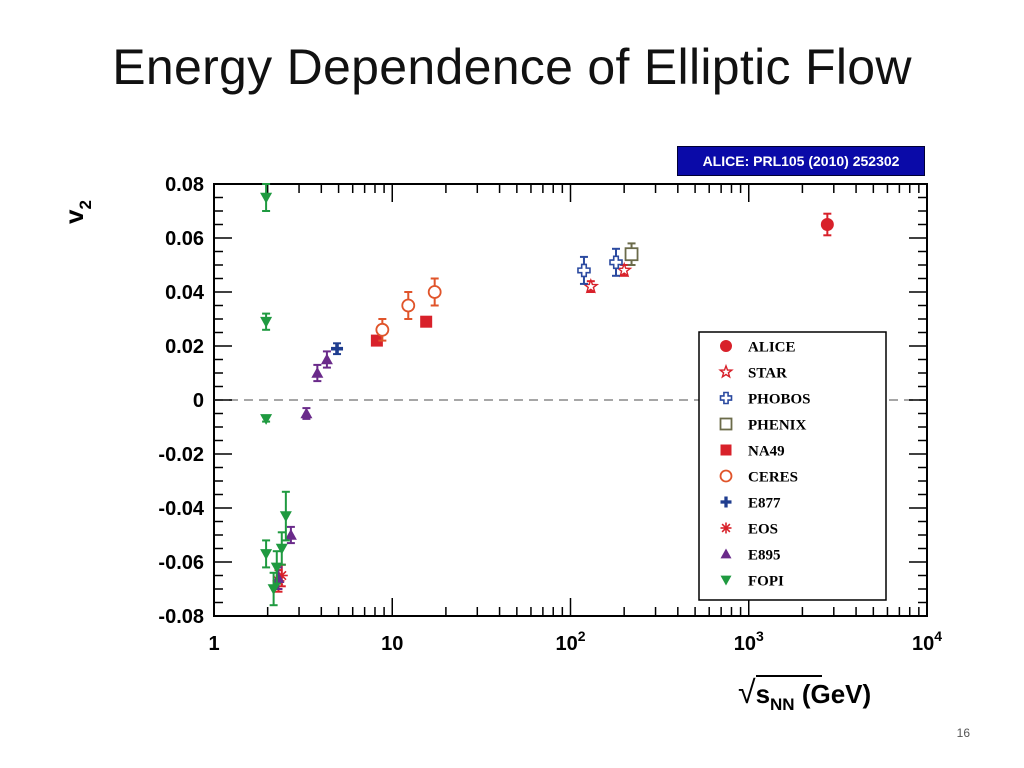 The image size is (1024, 768). Describe the element at coordinates (184, 185) in the screenshot. I see `y-tick-label: 0.08` at that location.